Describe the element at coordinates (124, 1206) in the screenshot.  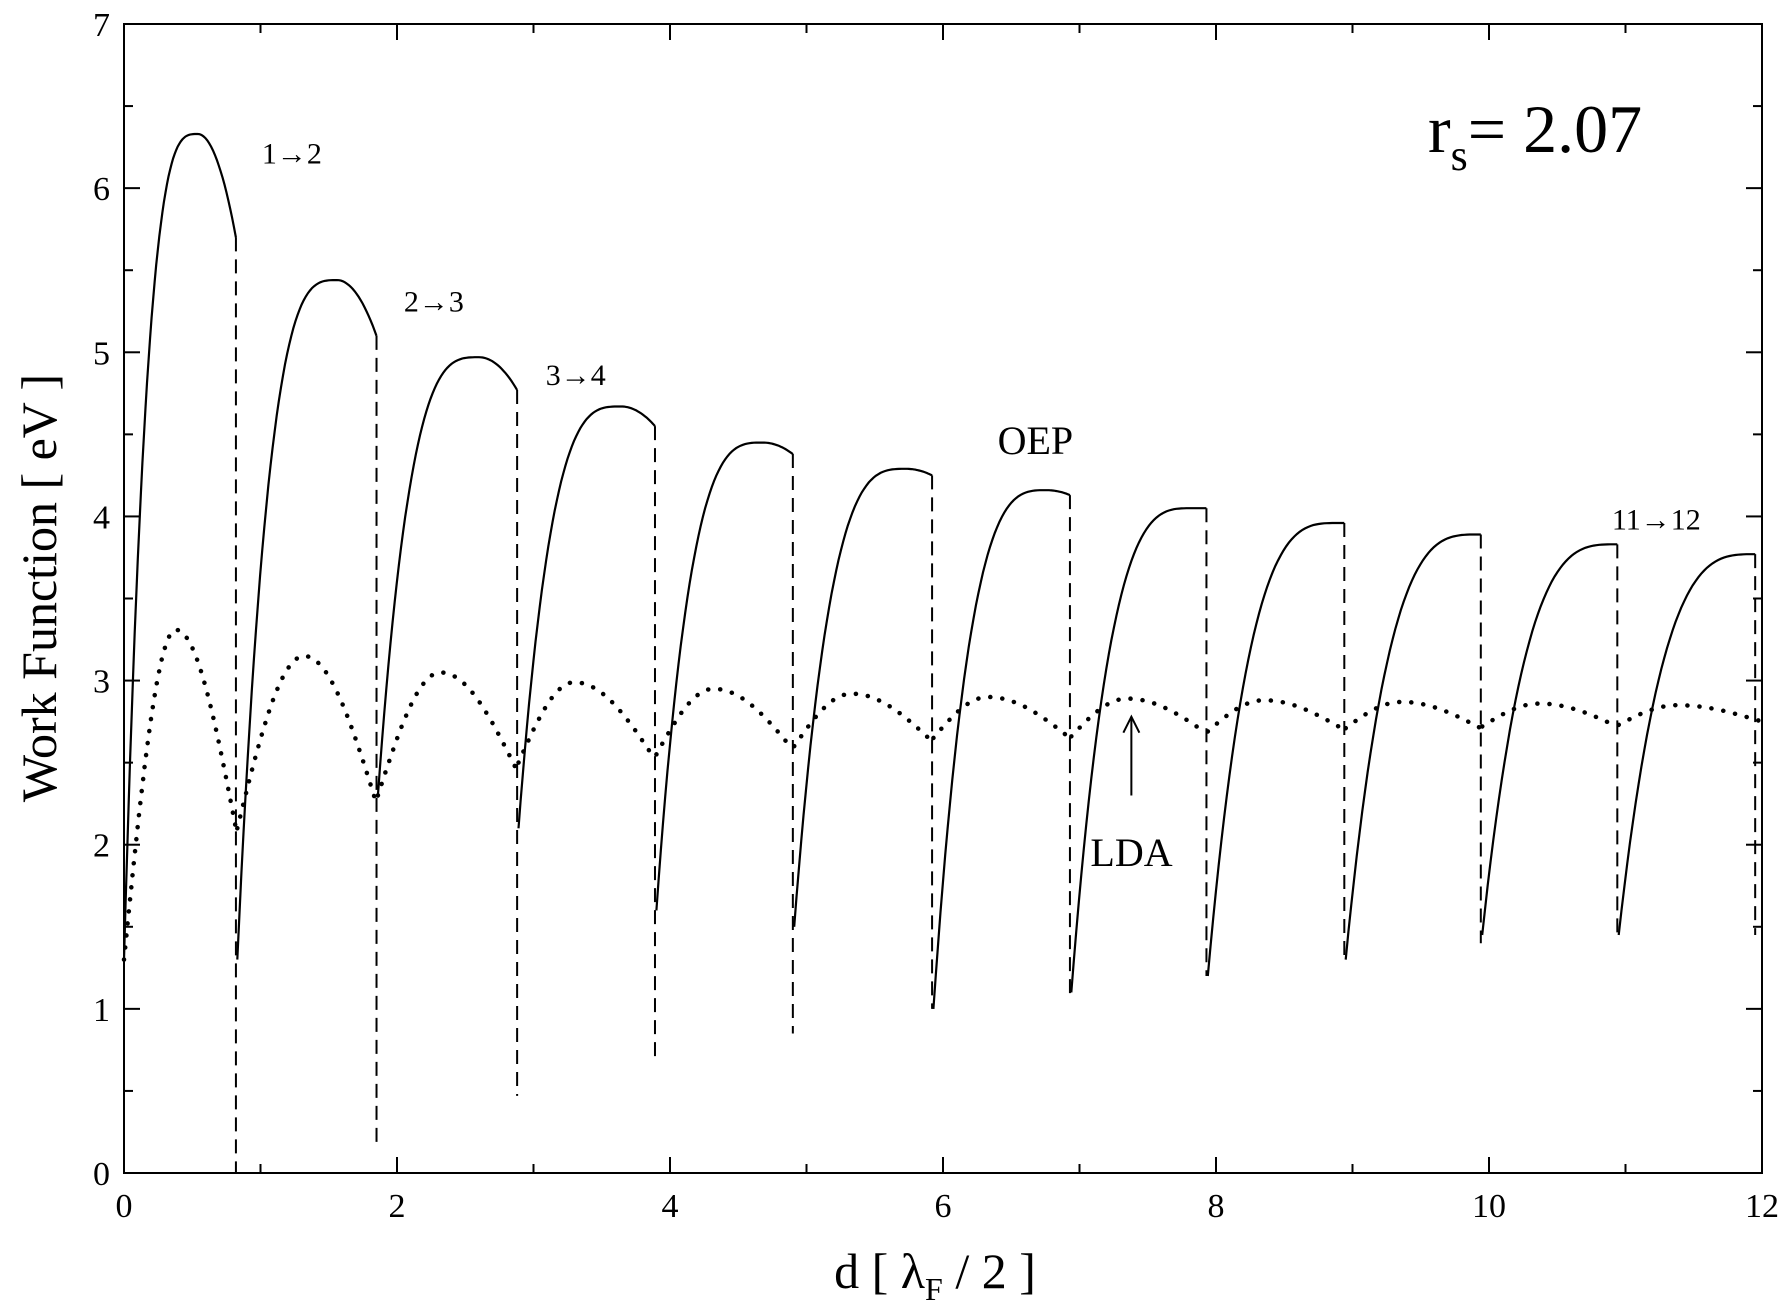
I see `x-tick-label: 0` at that location.